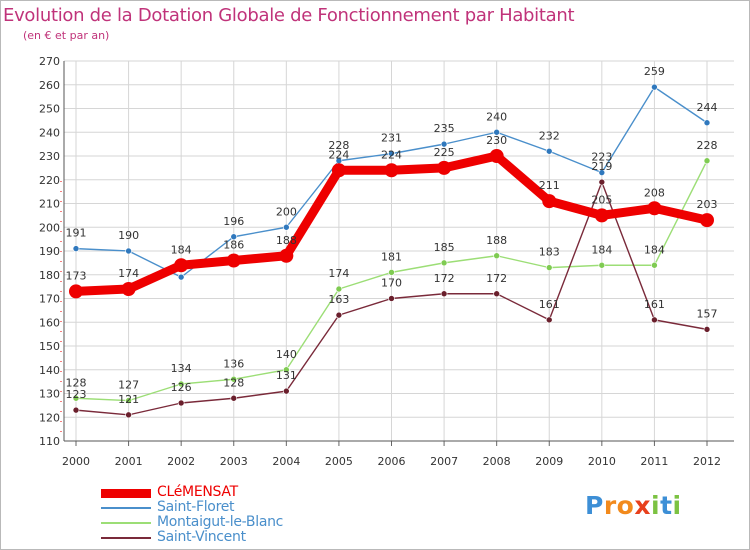 The image size is (750, 550). Describe the element at coordinates (654, 71) in the screenshot. I see `data-label-saint-floret: 259` at that location.